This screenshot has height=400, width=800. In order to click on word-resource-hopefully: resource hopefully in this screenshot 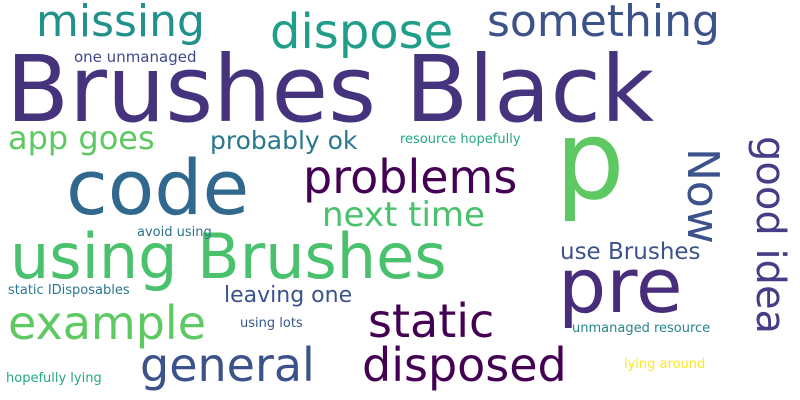, I will do `click(460, 139)`.